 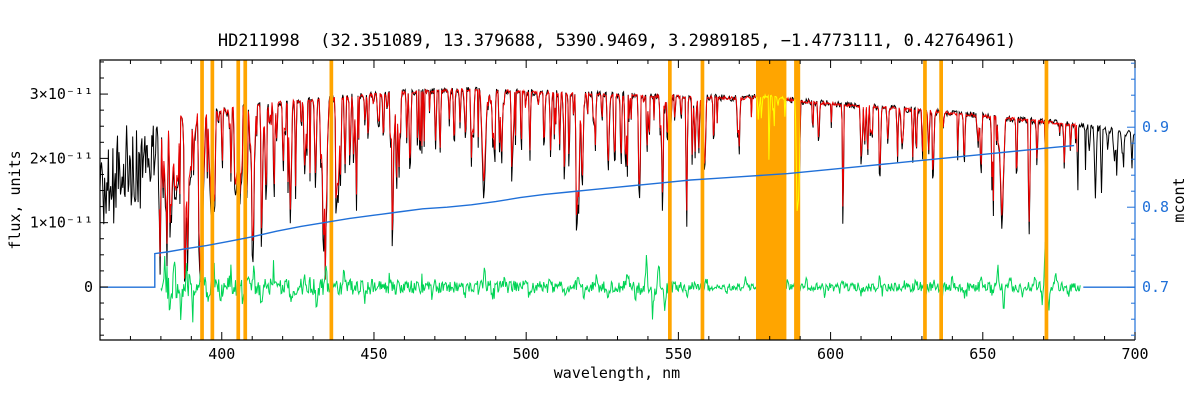 What do you see at coordinates (1155, 287) in the screenshot?
I see `mcont-tick-label: 0.7` at bounding box center [1155, 287].